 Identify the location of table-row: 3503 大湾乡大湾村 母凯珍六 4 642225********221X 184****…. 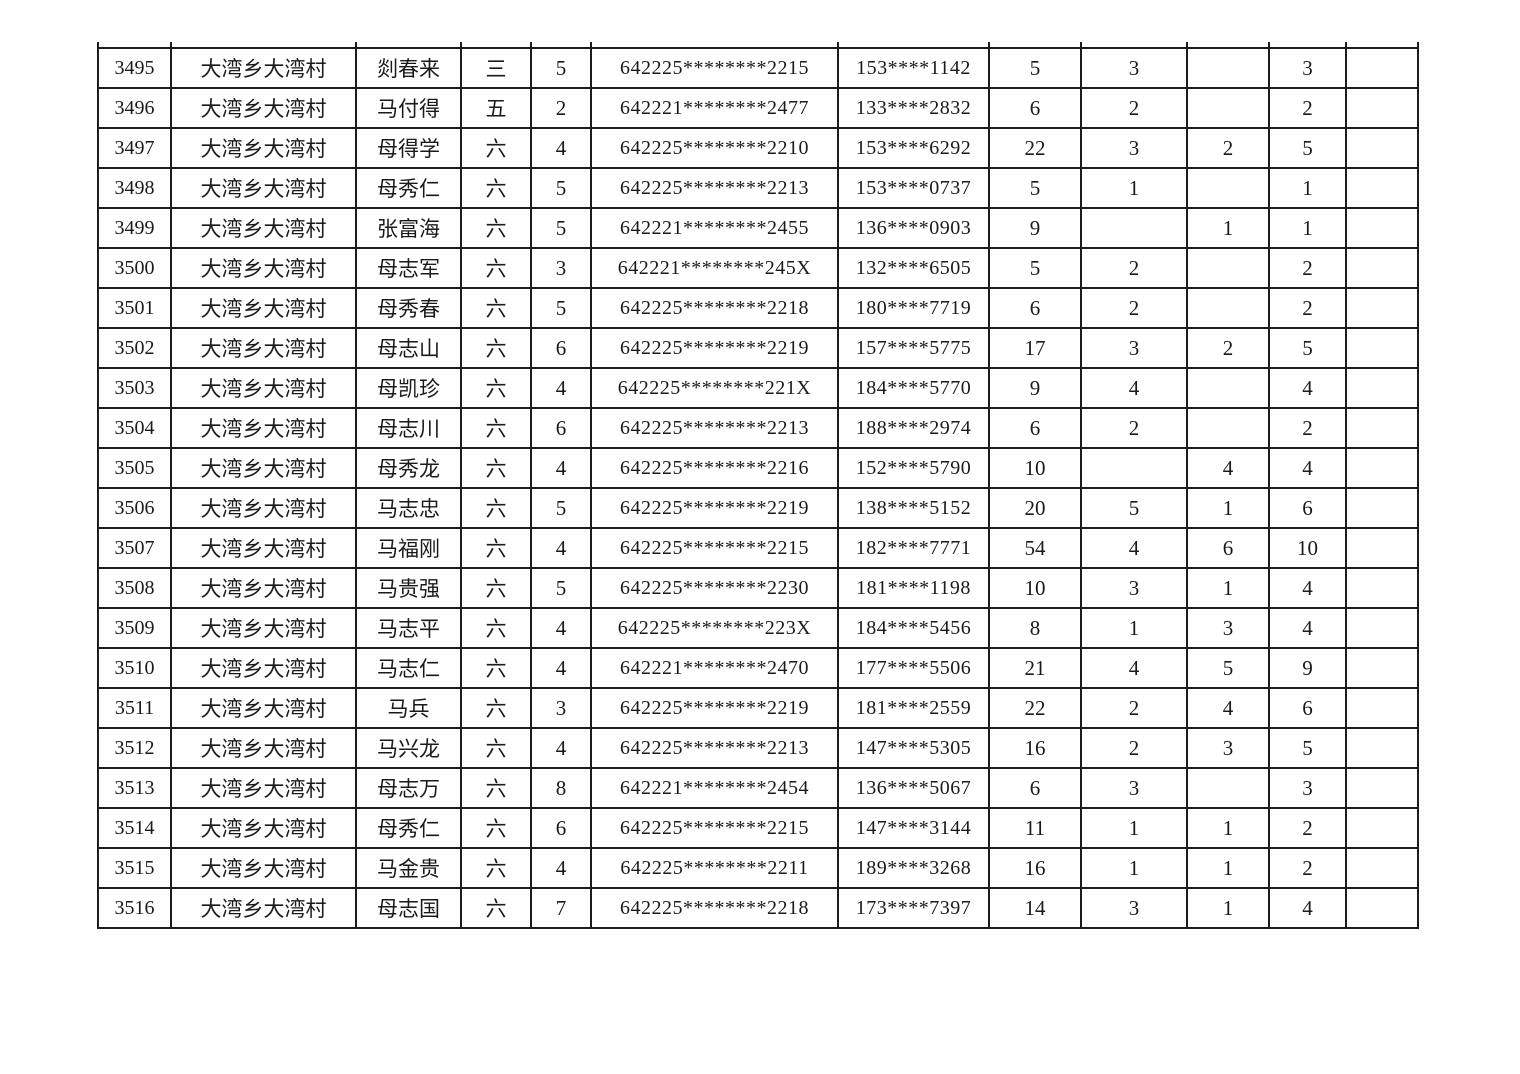
(758, 388).